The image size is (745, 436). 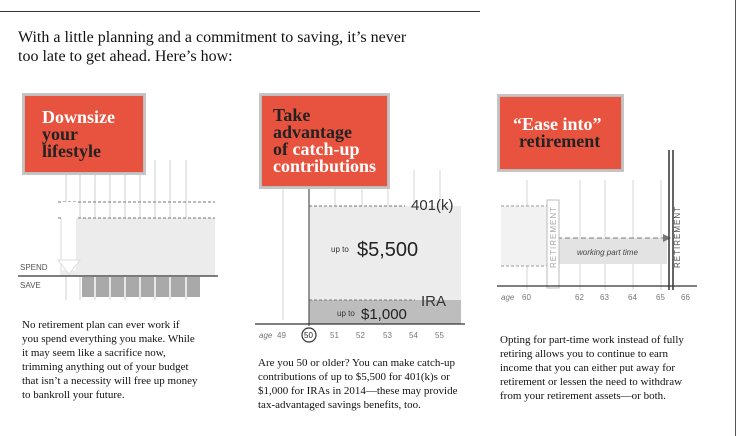 I want to click on tick-label: 49, so click(x=281, y=335).